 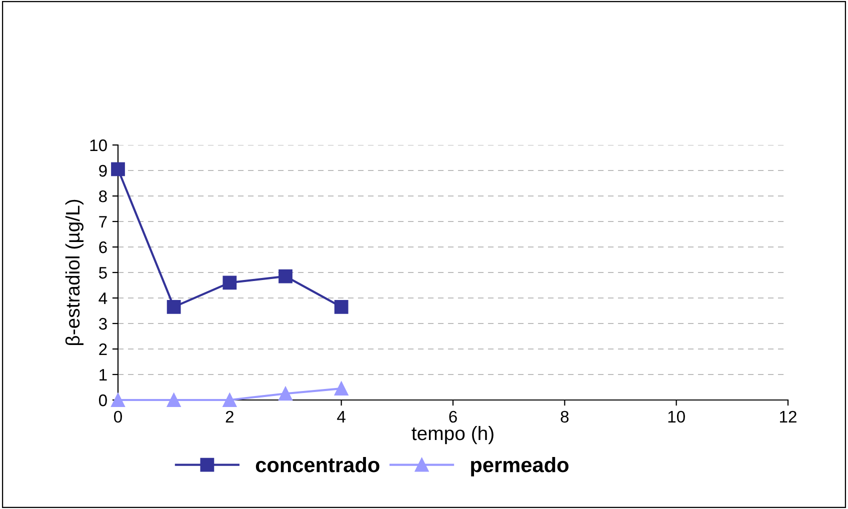 I want to click on x-tick-label: 2, so click(x=230, y=416).